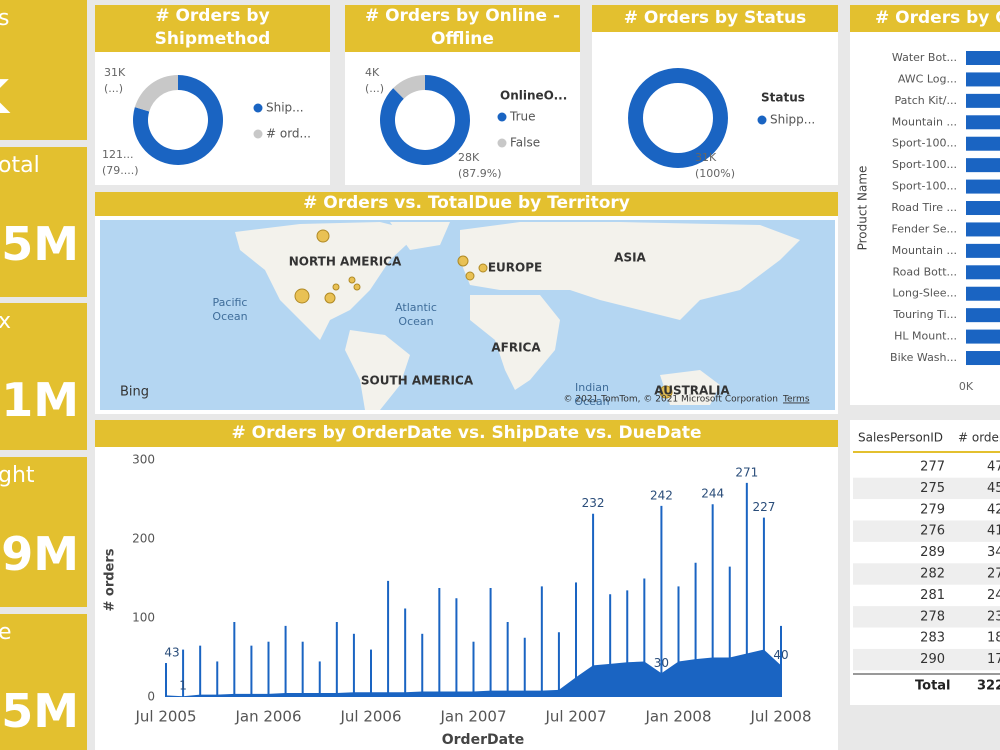  Describe the element at coordinates (466, 203) in the screenshot. I see `chart-title: # Orders vs. TotalDue by Territory` at that location.